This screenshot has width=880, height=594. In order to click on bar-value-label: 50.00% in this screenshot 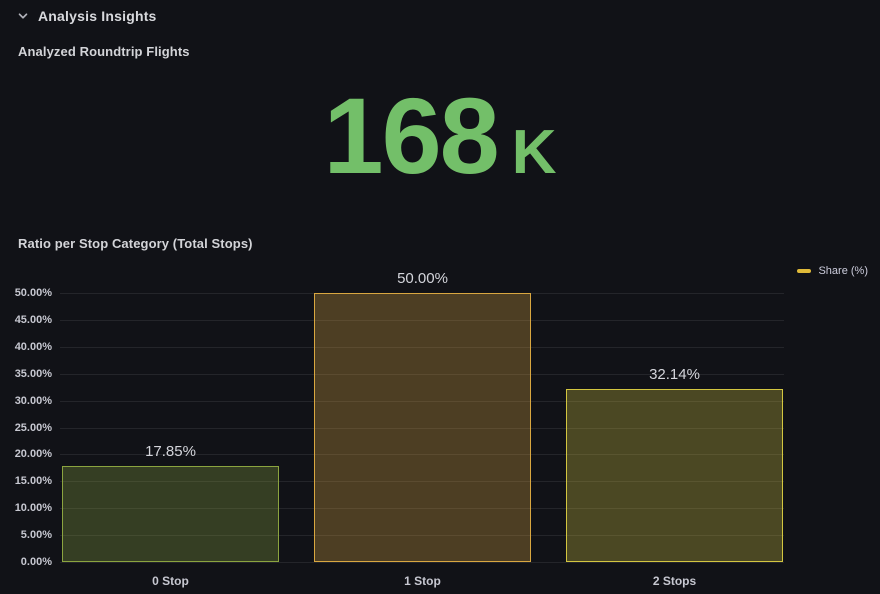, I will do `click(422, 278)`.